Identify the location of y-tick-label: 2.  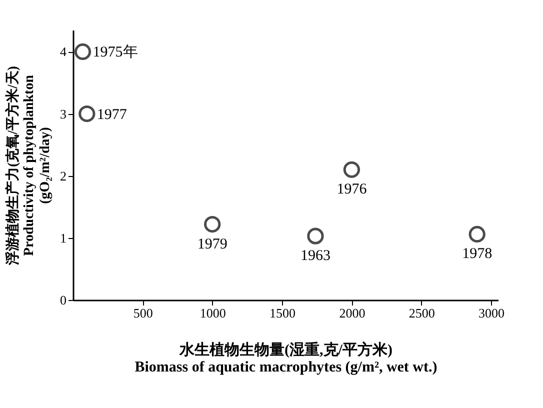
(63, 176).